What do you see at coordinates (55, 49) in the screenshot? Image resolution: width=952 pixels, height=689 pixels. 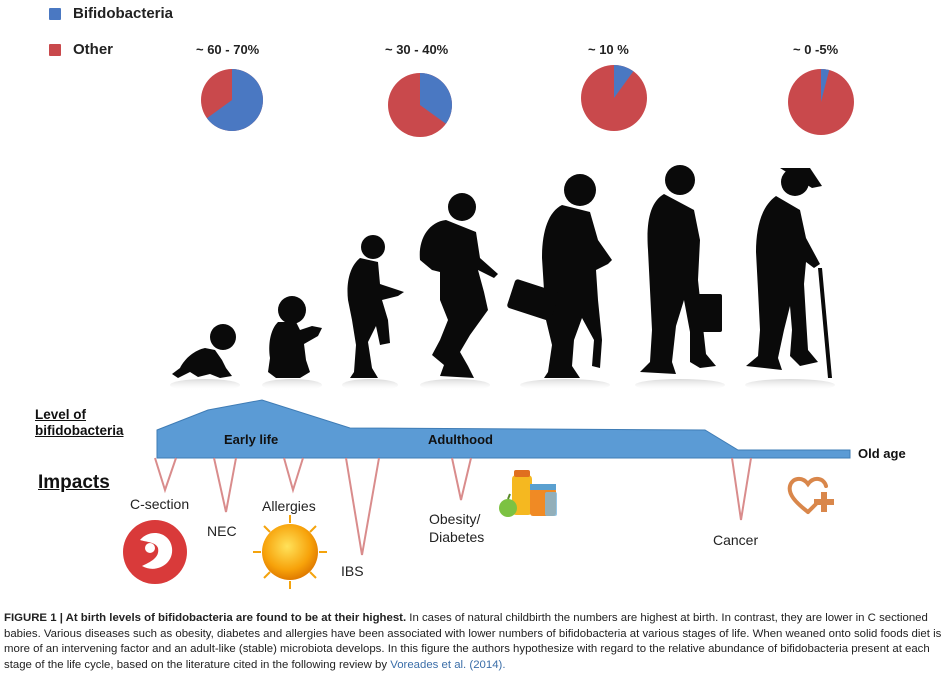 I see `legend-swatch-other` at bounding box center [55, 49].